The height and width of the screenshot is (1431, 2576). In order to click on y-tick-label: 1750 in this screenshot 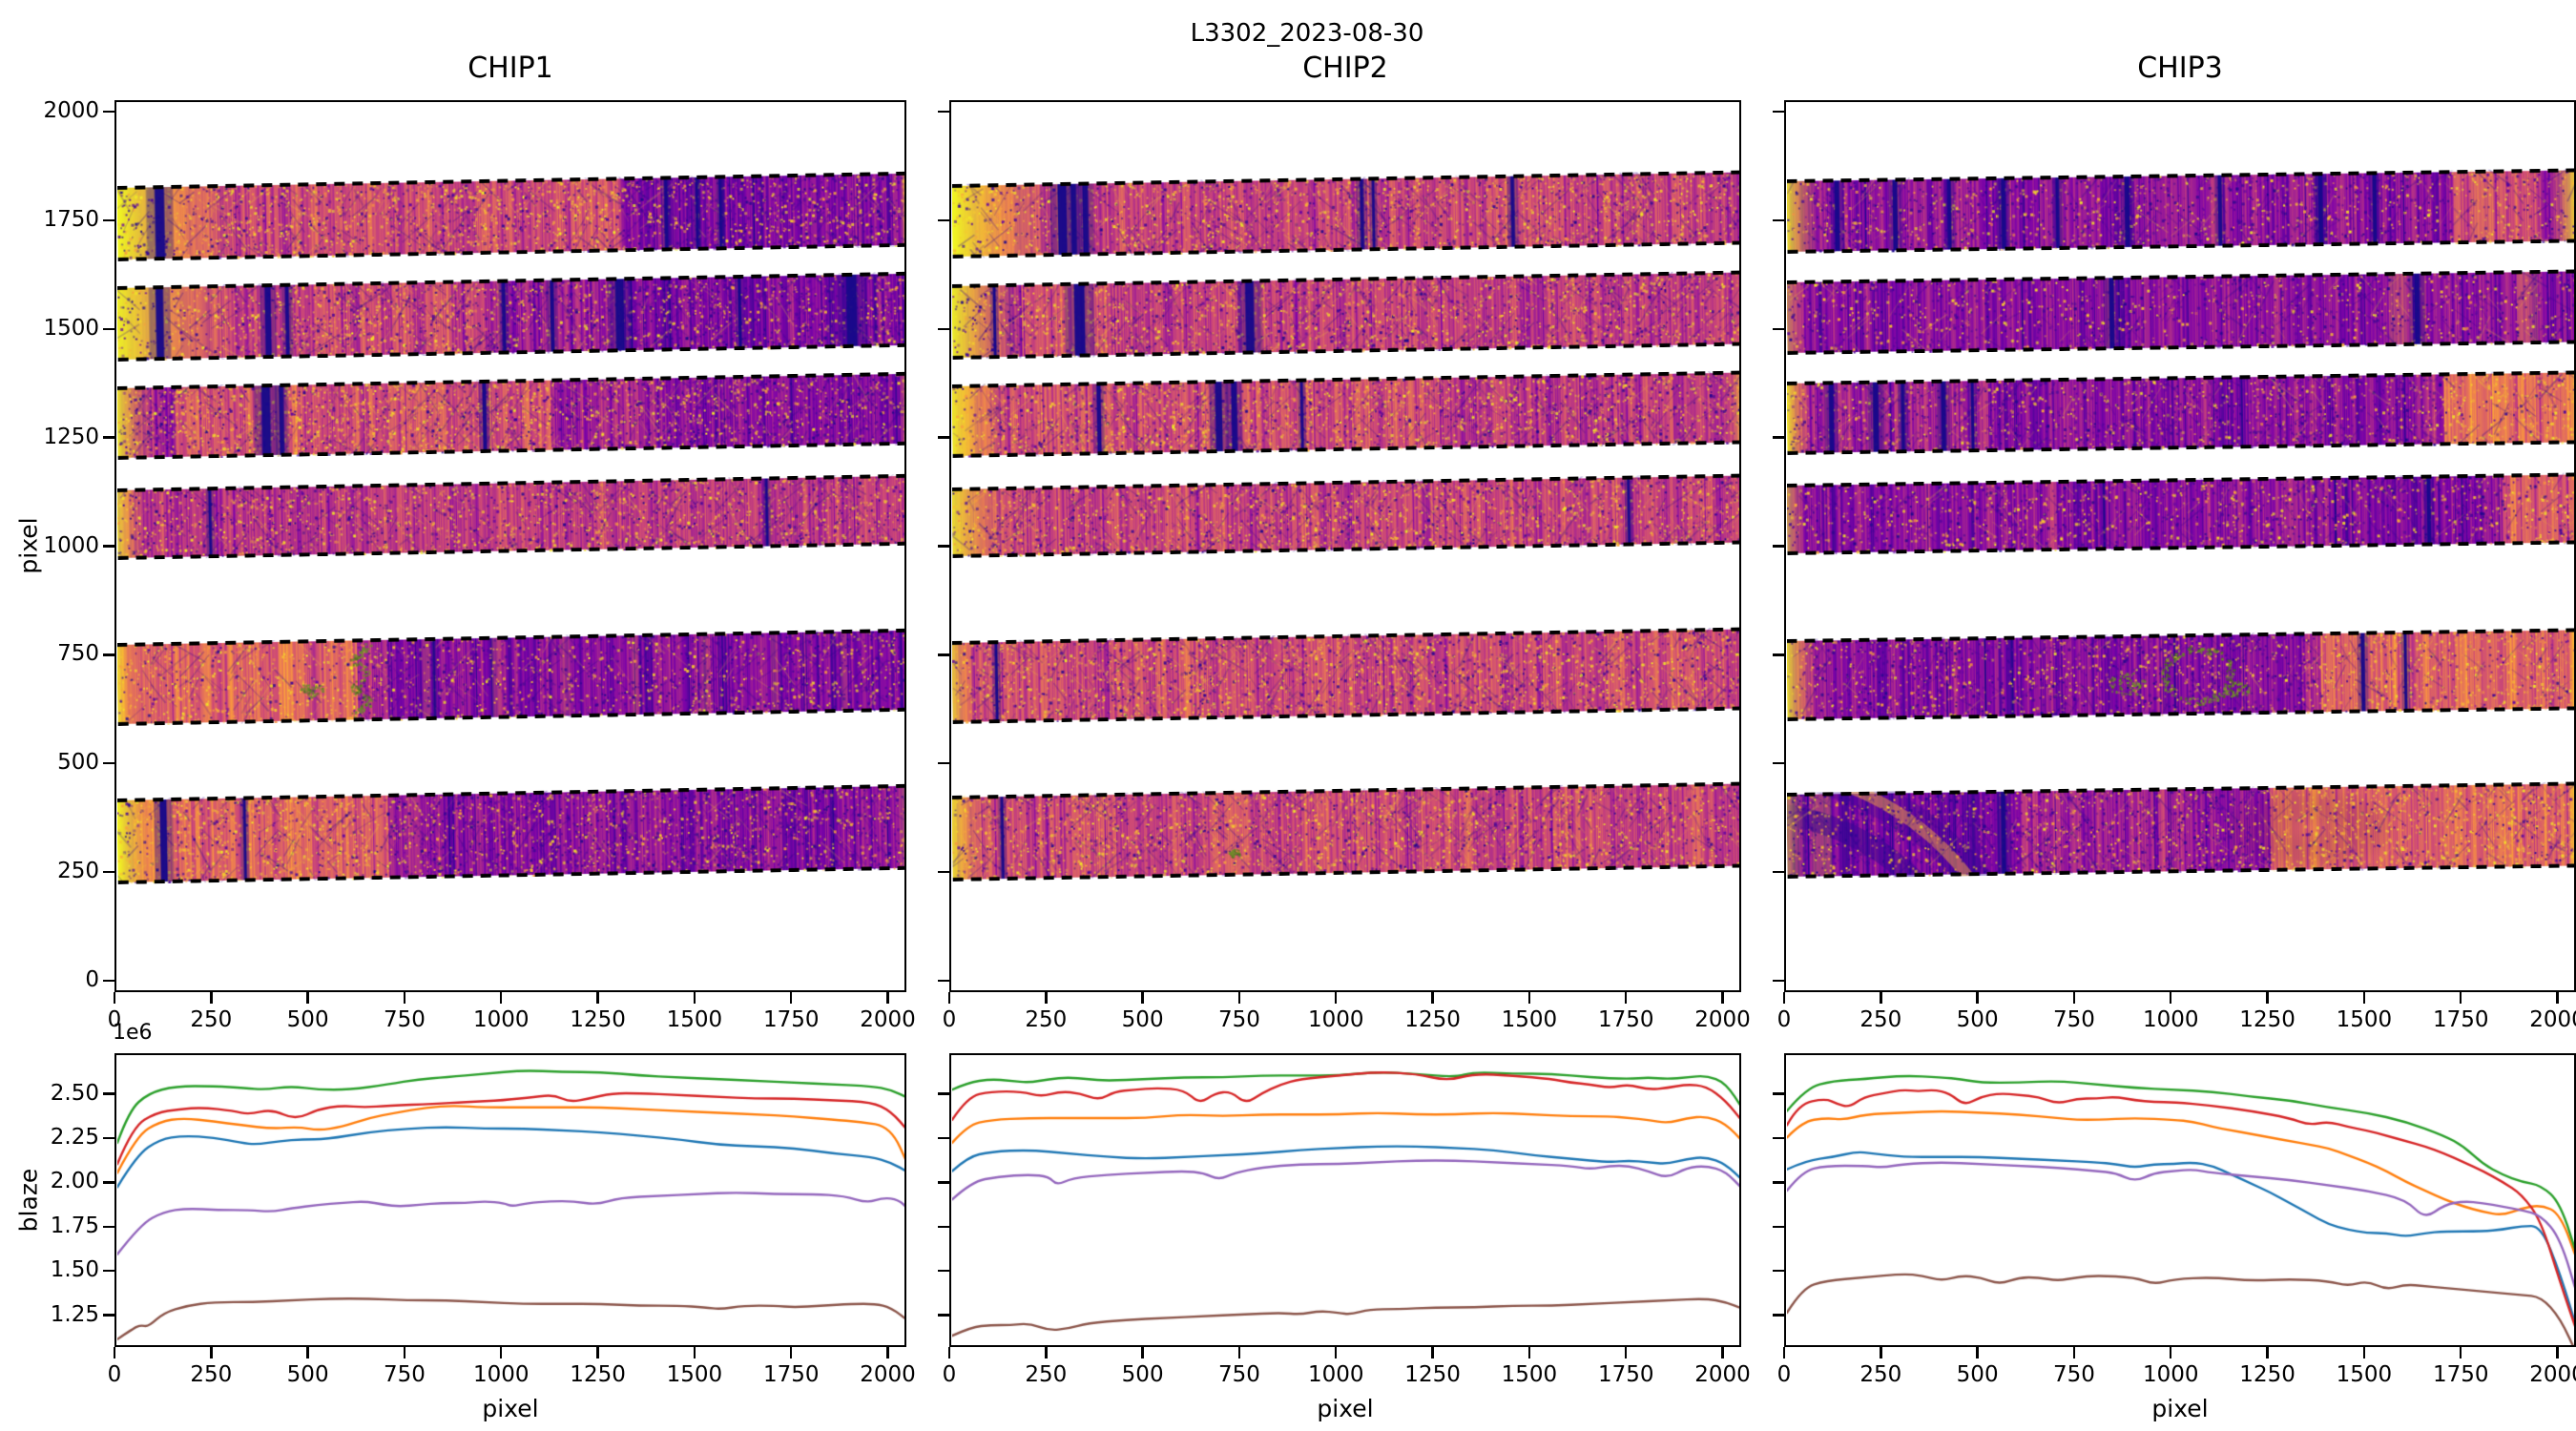, I will do `click(71, 219)`.